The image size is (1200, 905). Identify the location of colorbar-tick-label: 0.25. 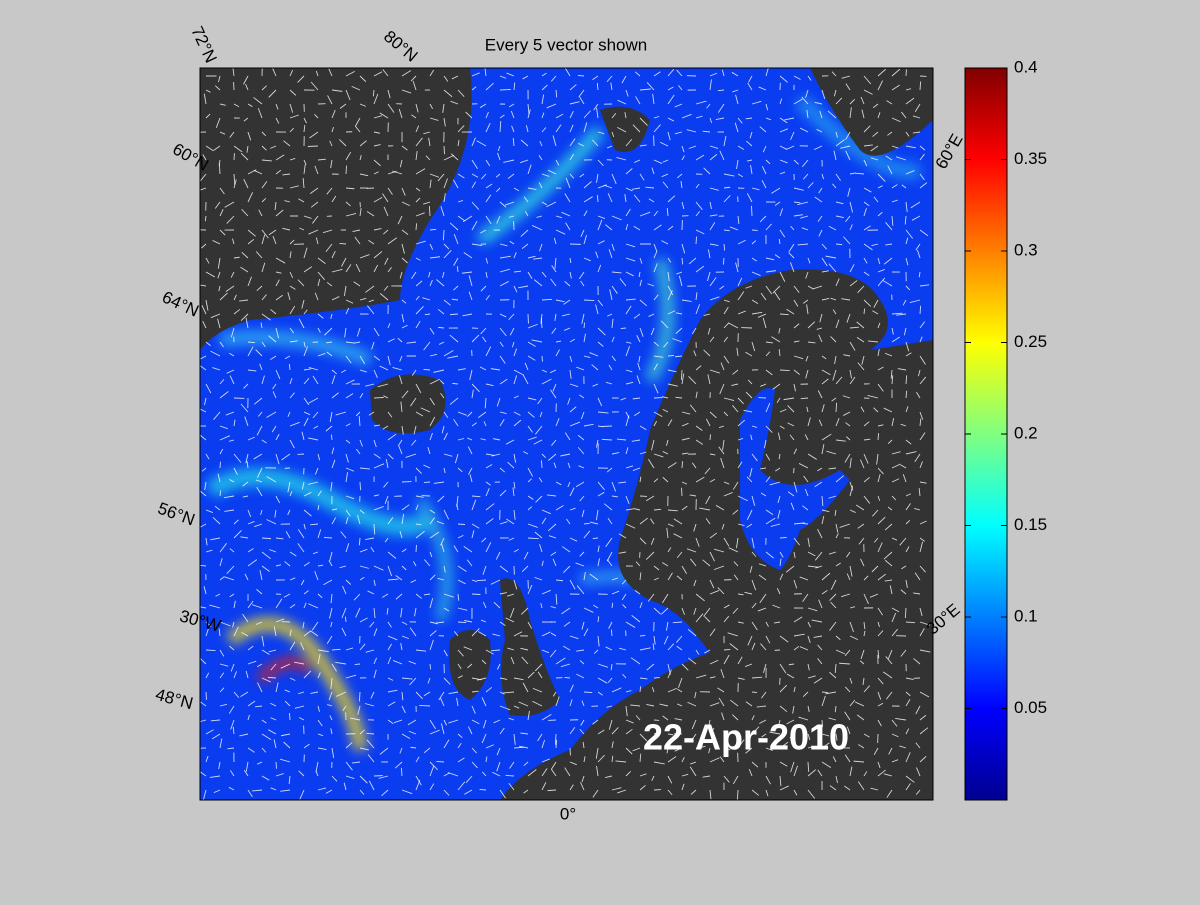
(1030, 341).